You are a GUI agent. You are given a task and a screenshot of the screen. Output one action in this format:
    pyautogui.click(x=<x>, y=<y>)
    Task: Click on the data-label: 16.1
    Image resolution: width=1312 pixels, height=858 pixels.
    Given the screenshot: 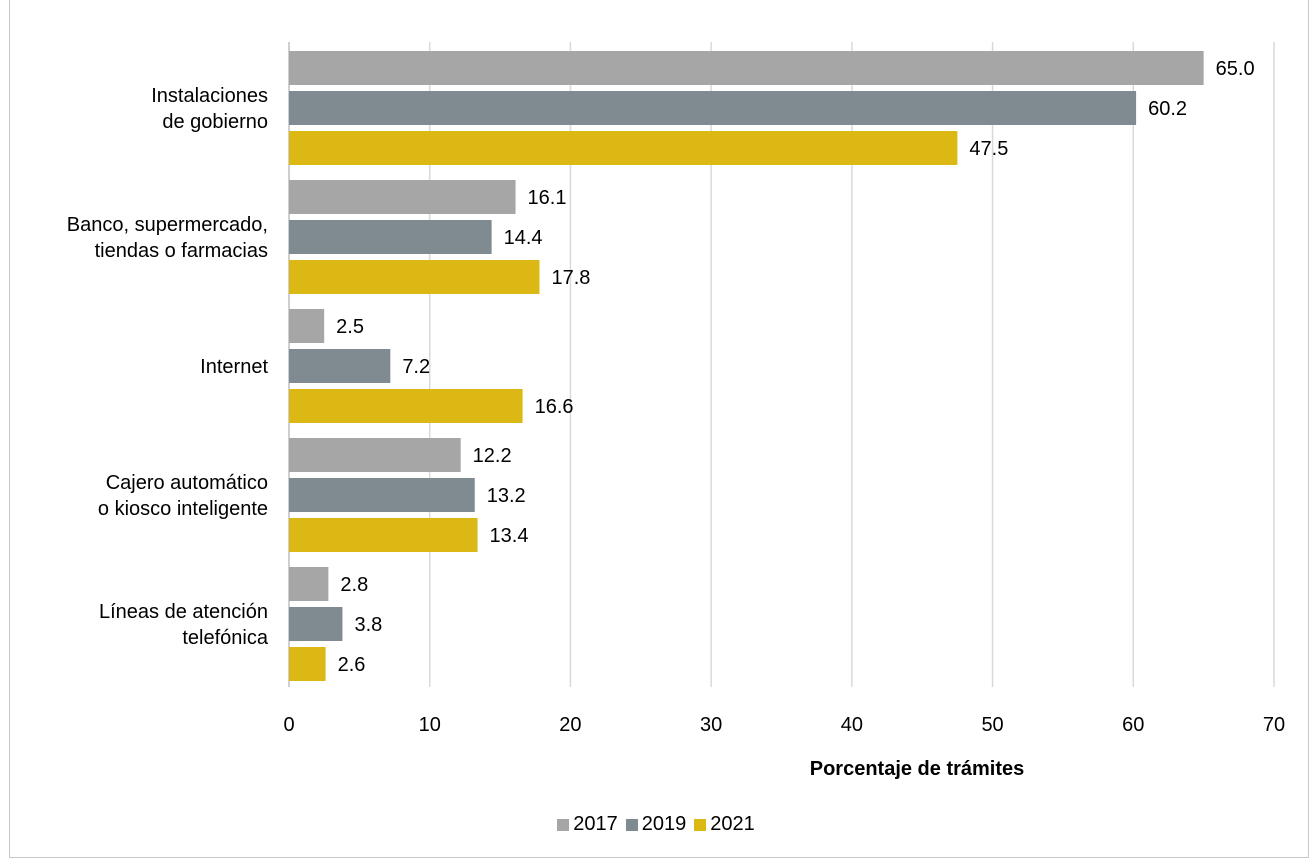 What is the action you would take?
    pyautogui.click(x=547, y=198)
    